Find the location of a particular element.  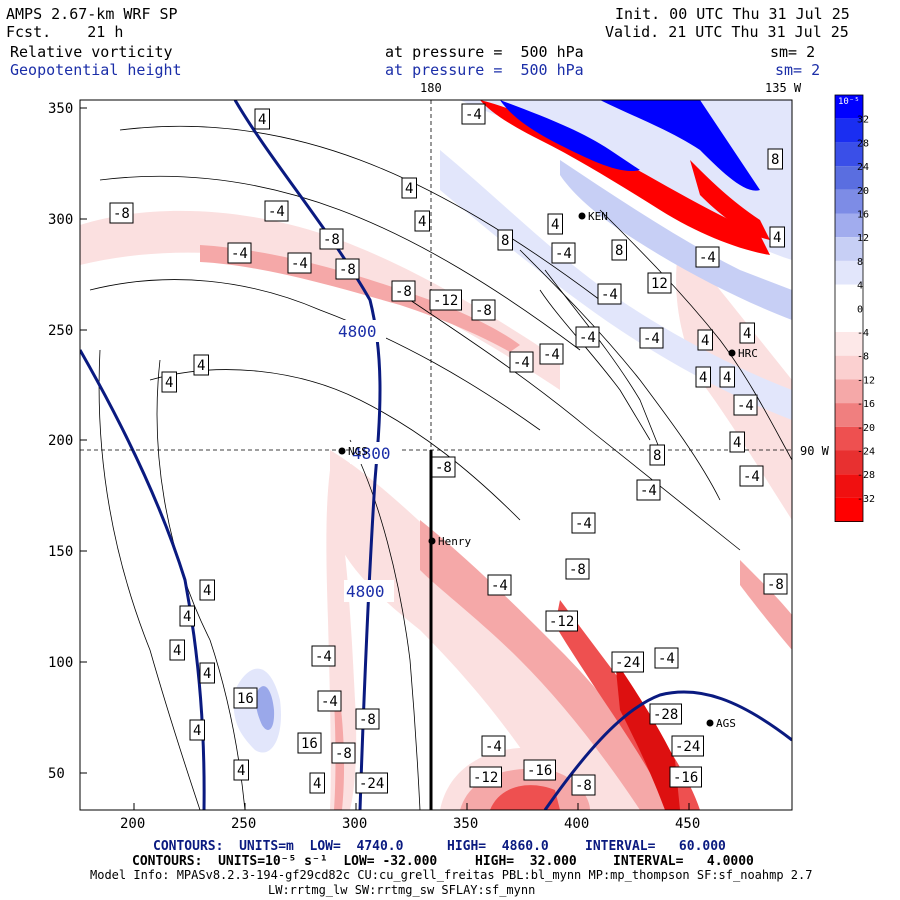

colorbar-label: 20 is located at coordinates (863, 191).